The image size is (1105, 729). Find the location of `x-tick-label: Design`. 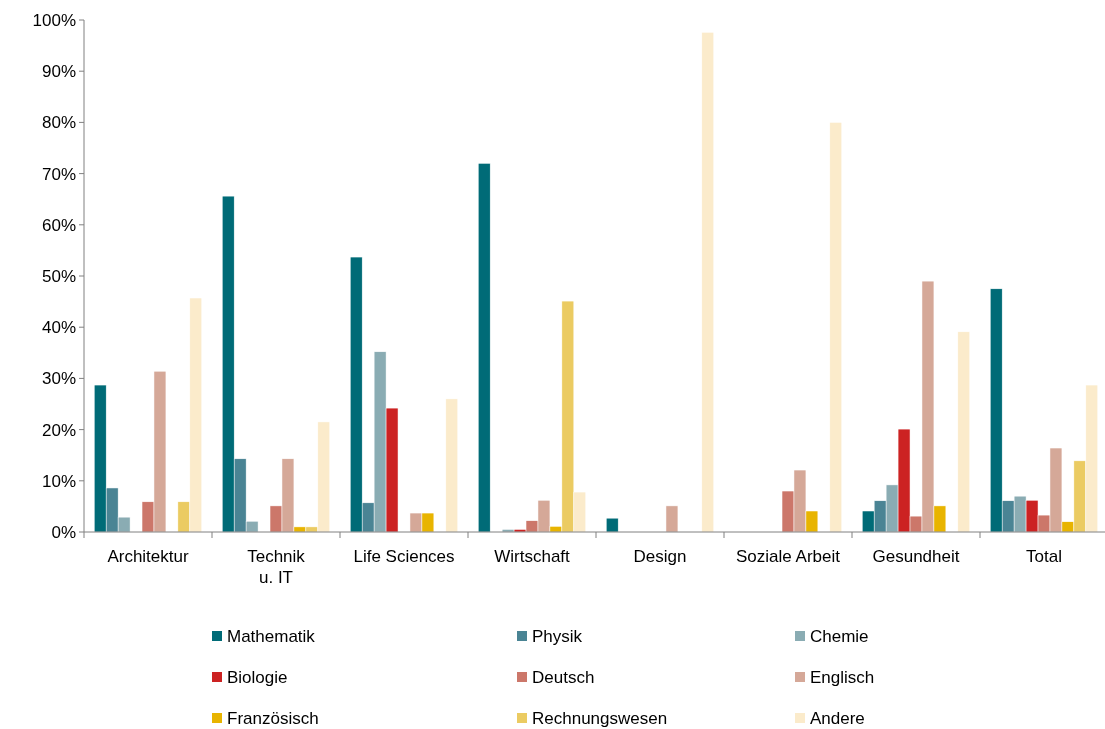

x-tick-label: Design is located at coordinates (660, 556).